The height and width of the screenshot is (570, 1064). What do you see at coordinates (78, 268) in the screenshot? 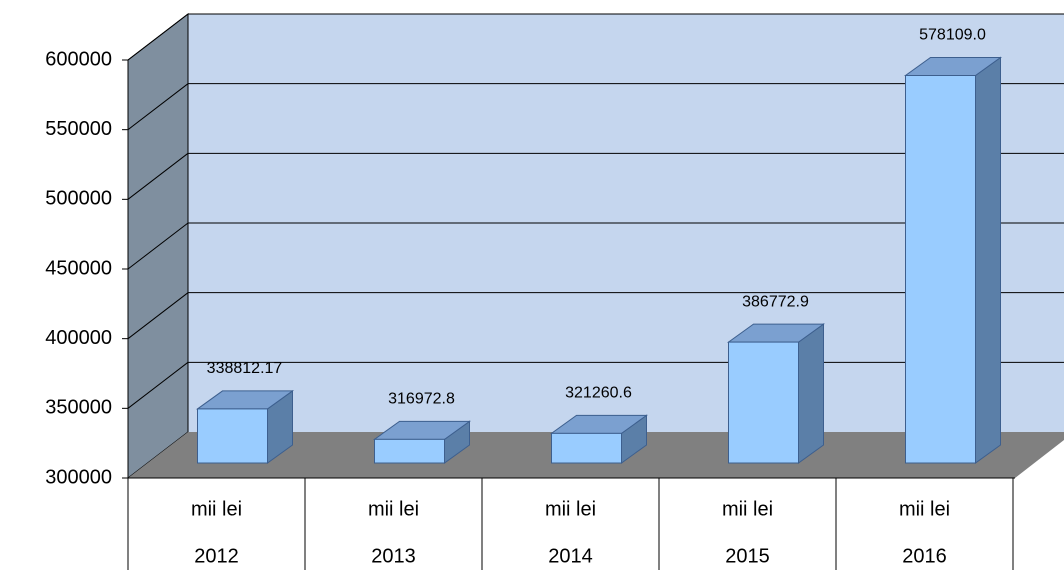
I see `y-tick-label: 450000` at bounding box center [78, 268].